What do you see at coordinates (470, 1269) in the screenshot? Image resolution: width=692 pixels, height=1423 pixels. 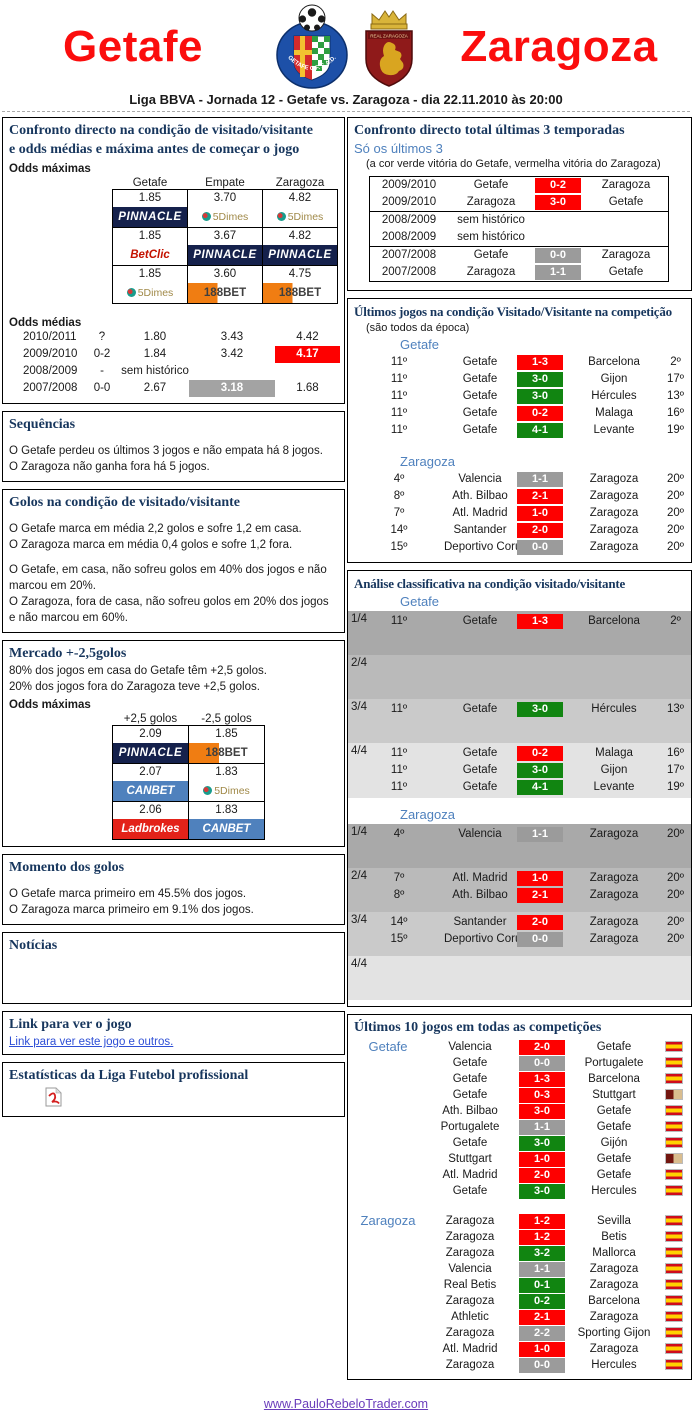 I see `home-team: Valencia` at bounding box center [470, 1269].